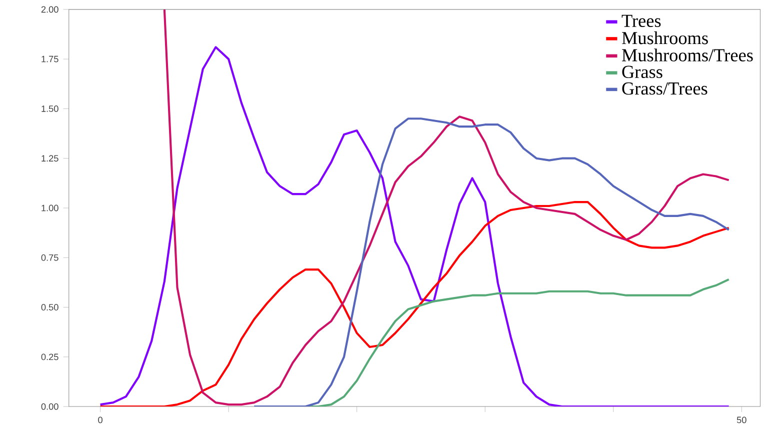  What do you see at coordinates (100, 420) in the screenshot?
I see `x-tick-label: 0` at bounding box center [100, 420].